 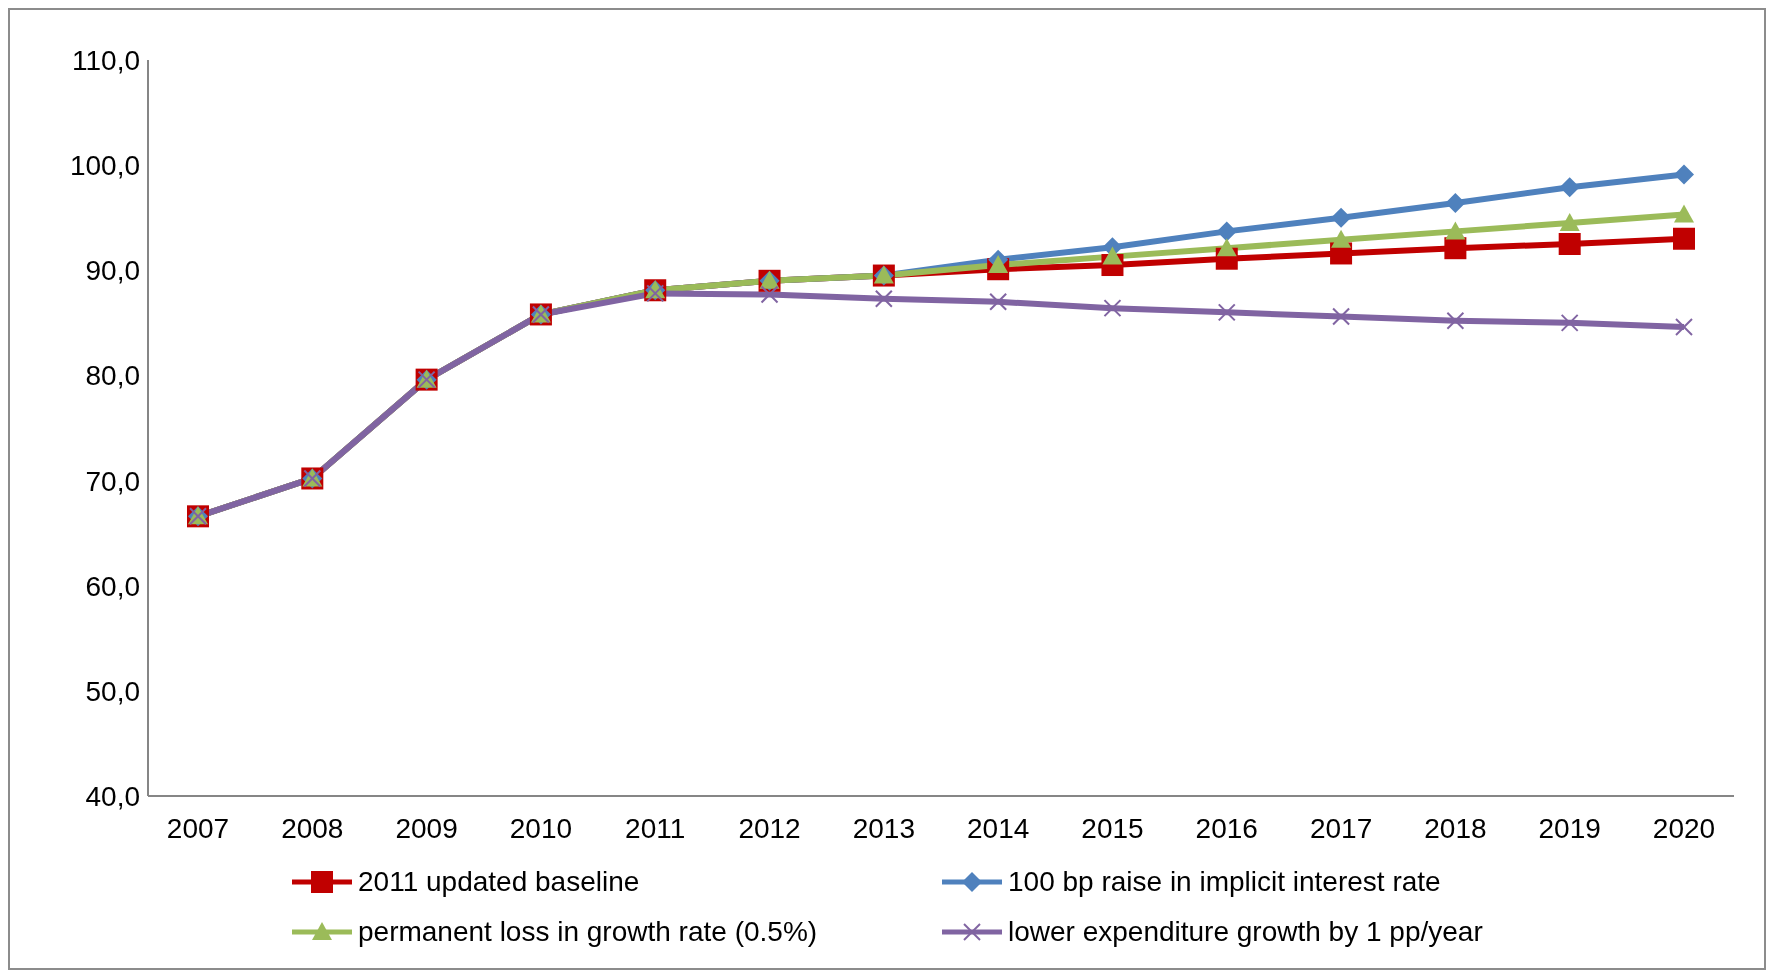 What do you see at coordinates (112, 691) in the screenshot?
I see `y-tick-label: 50,0` at bounding box center [112, 691].